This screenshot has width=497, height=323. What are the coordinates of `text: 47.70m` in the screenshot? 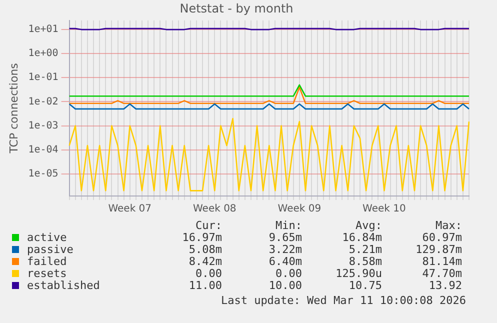 It's located at (441, 273).